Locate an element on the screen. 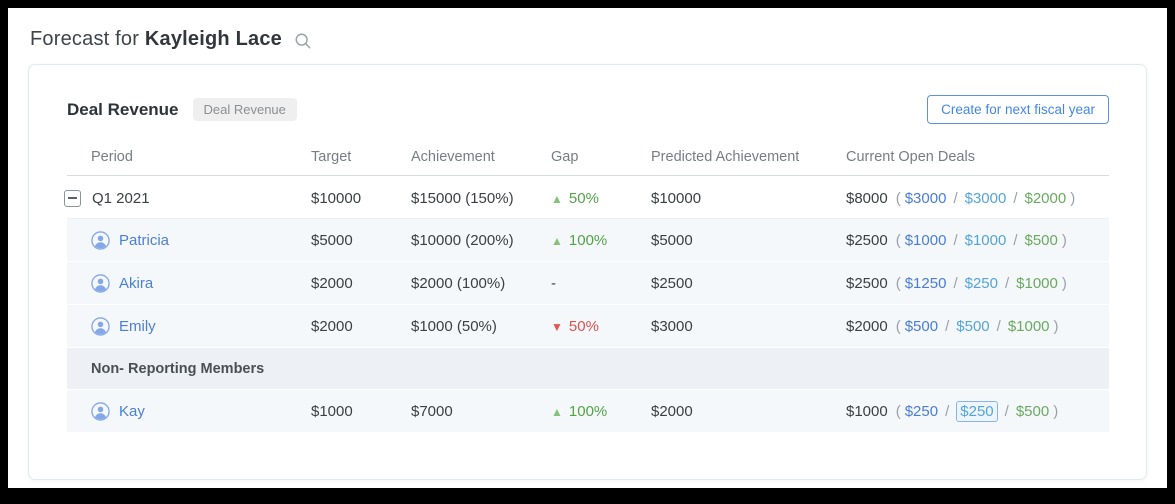 This screenshot has height=504, width=1175. open-deals-total: $8000 is located at coordinates (867, 198).